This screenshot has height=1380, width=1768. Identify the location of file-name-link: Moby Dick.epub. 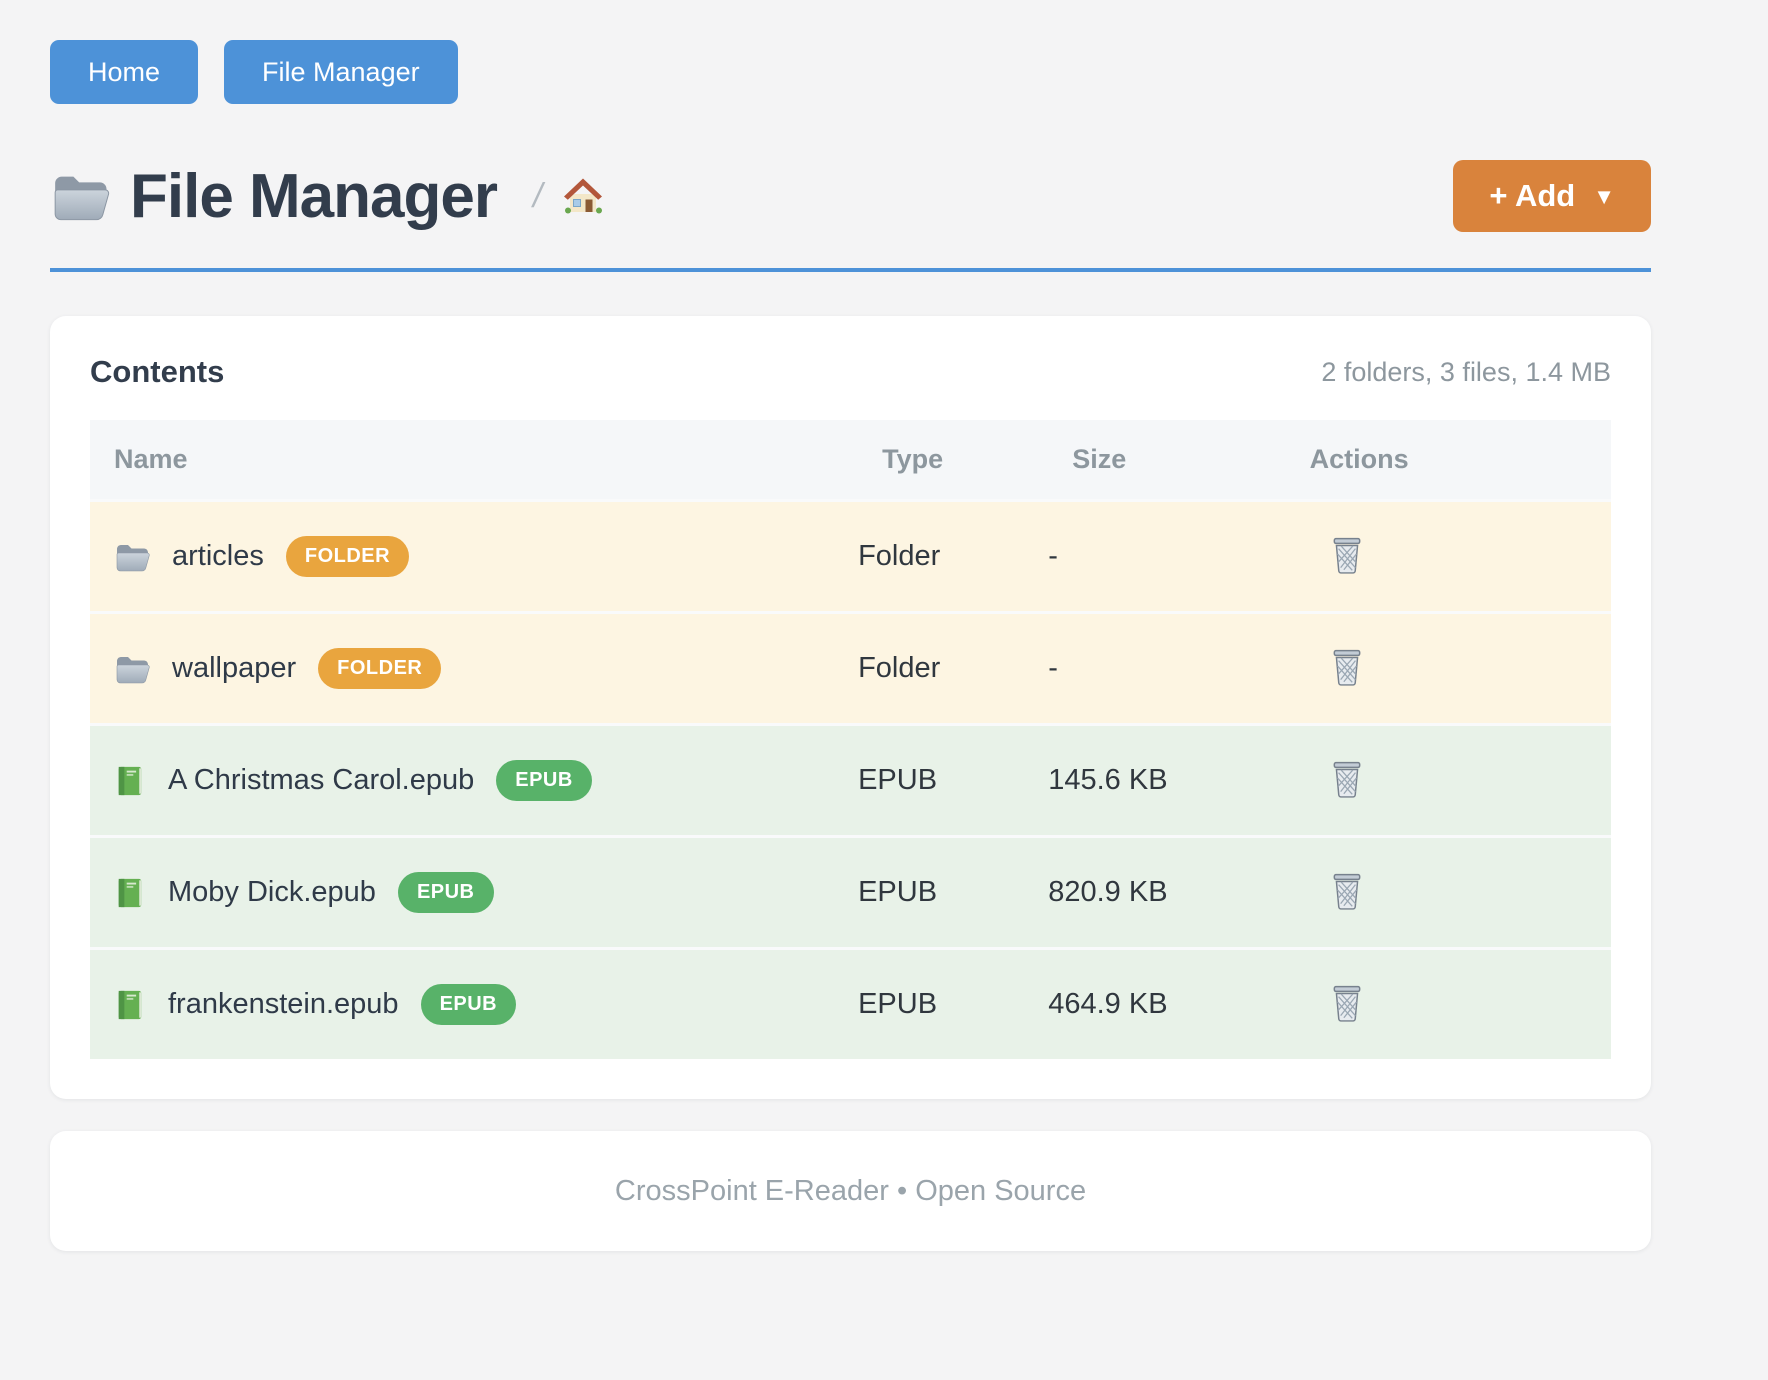
(272, 892).